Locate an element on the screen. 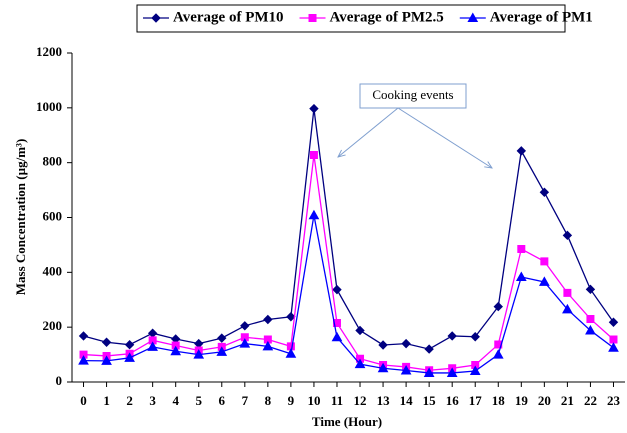 The image size is (627, 433). annotation-box is located at coordinates (413, 96).